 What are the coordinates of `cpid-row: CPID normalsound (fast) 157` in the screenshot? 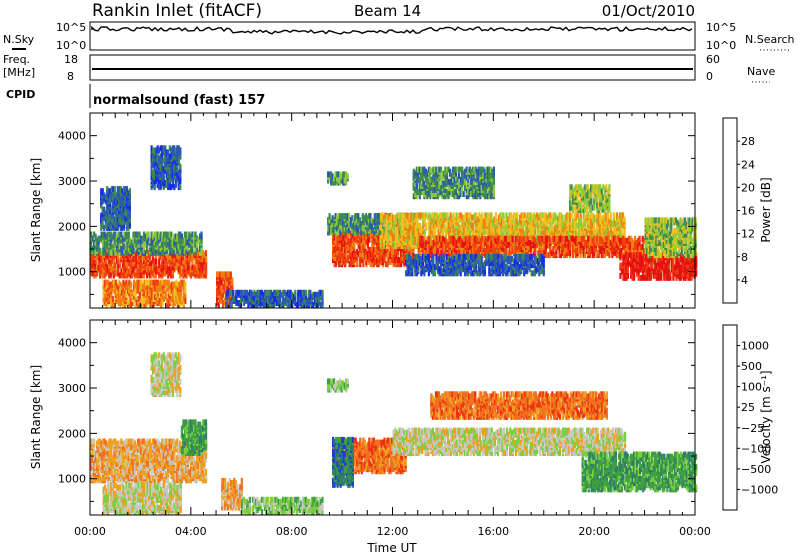 It's located at (135, 96).